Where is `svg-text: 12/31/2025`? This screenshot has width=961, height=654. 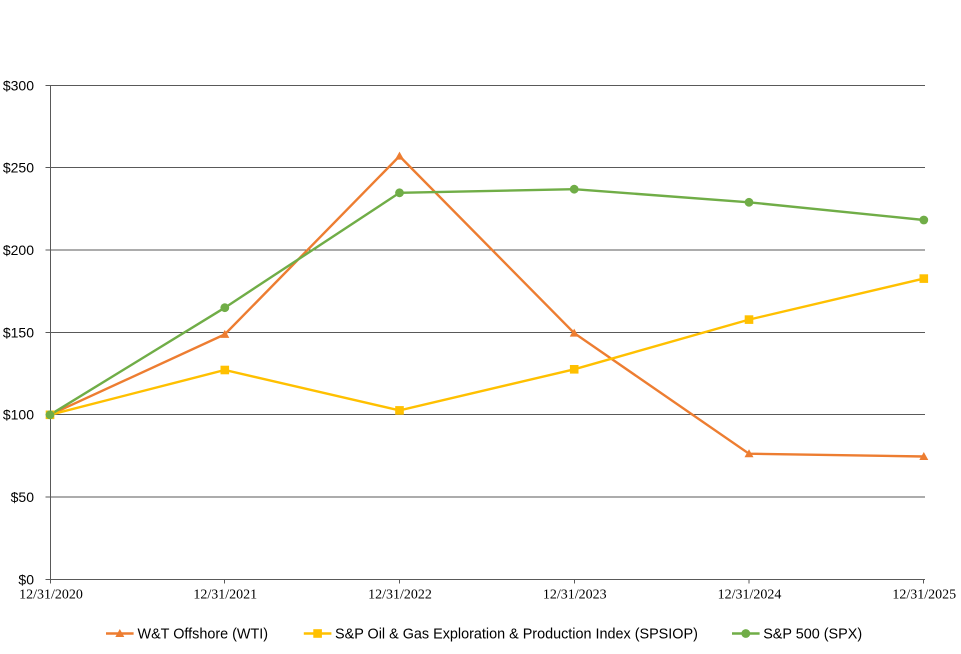
svg-text: 12/31/2025 is located at coordinates (924, 595).